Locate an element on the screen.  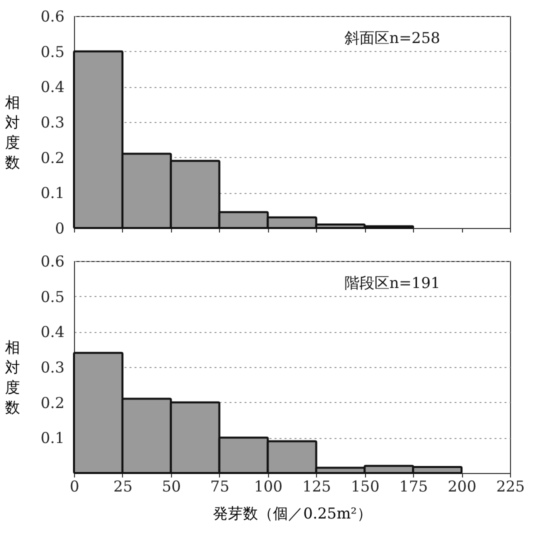
x-tick-label: 75 is located at coordinates (220, 487).